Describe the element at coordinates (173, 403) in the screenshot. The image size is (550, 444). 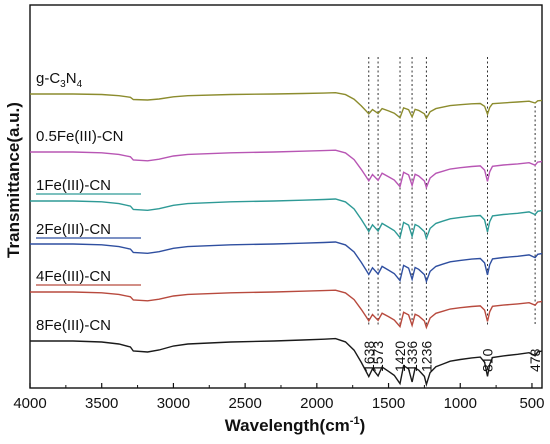
I see `x-tick-label: 3000` at that location.